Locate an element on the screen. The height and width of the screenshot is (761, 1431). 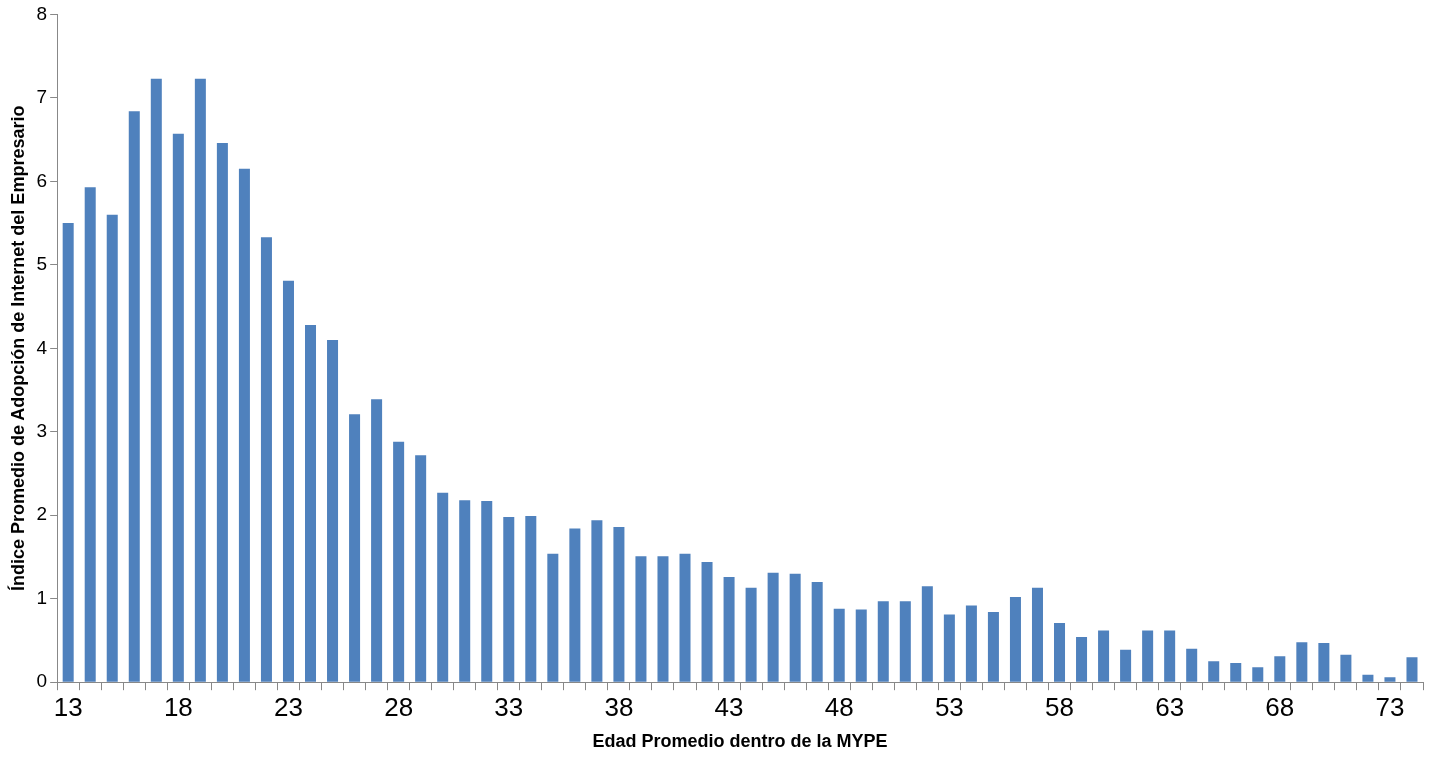
x-tick-label: 28 is located at coordinates (399, 706).